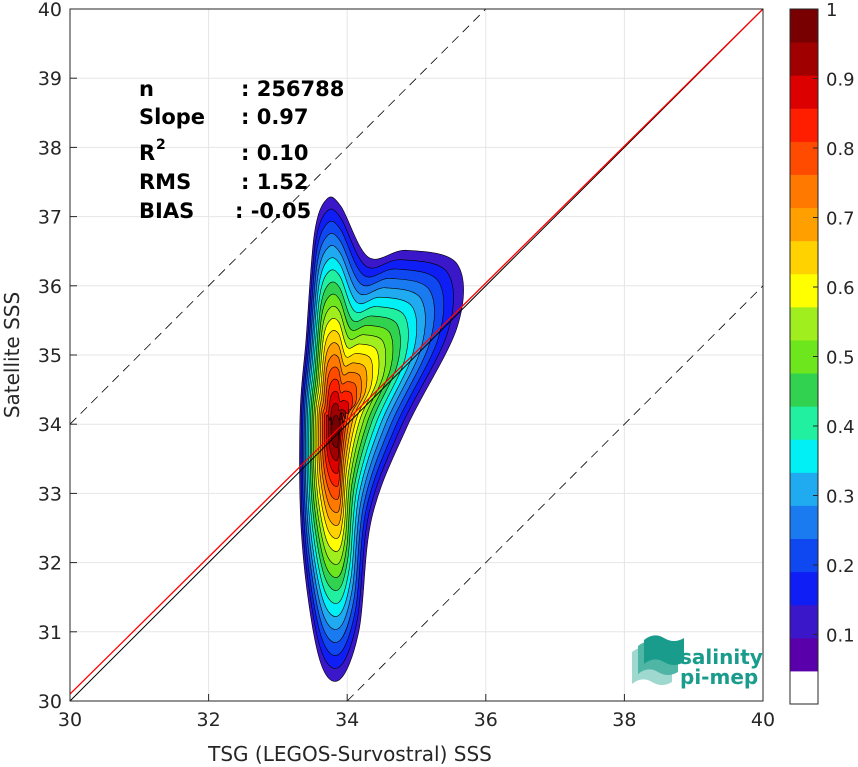 Image resolution: width=858 pixels, height=767 pixels. Describe the element at coordinates (275, 117) in the screenshot. I see `stat-value: : 0.97` at that location.